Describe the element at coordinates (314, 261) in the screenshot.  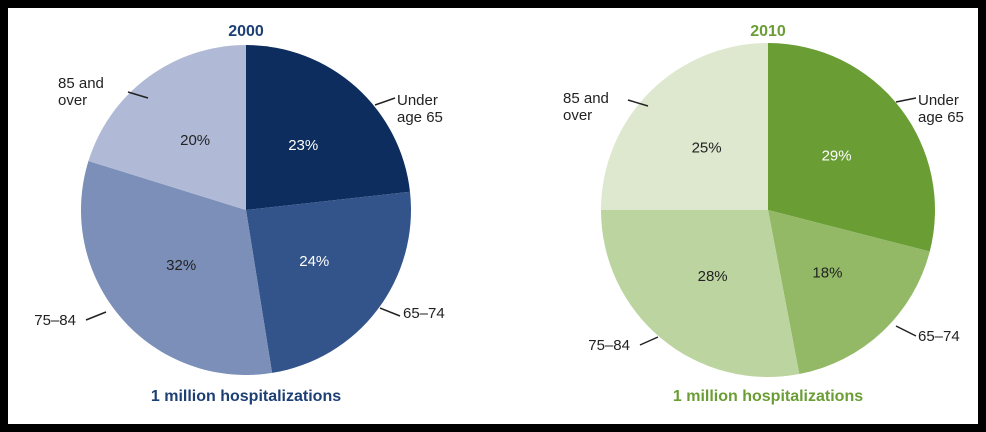
I see `value-label: 24%` at that location.